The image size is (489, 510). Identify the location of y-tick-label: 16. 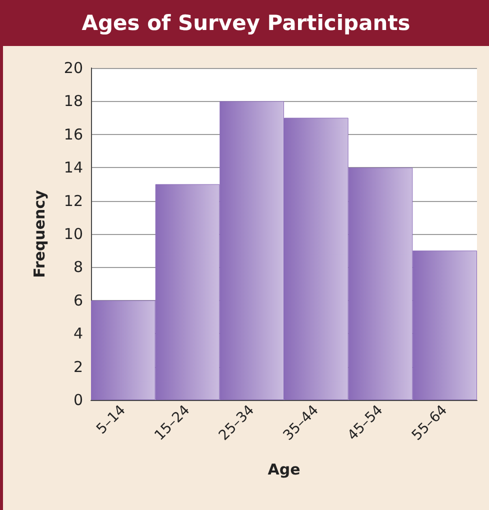
(73, 134).